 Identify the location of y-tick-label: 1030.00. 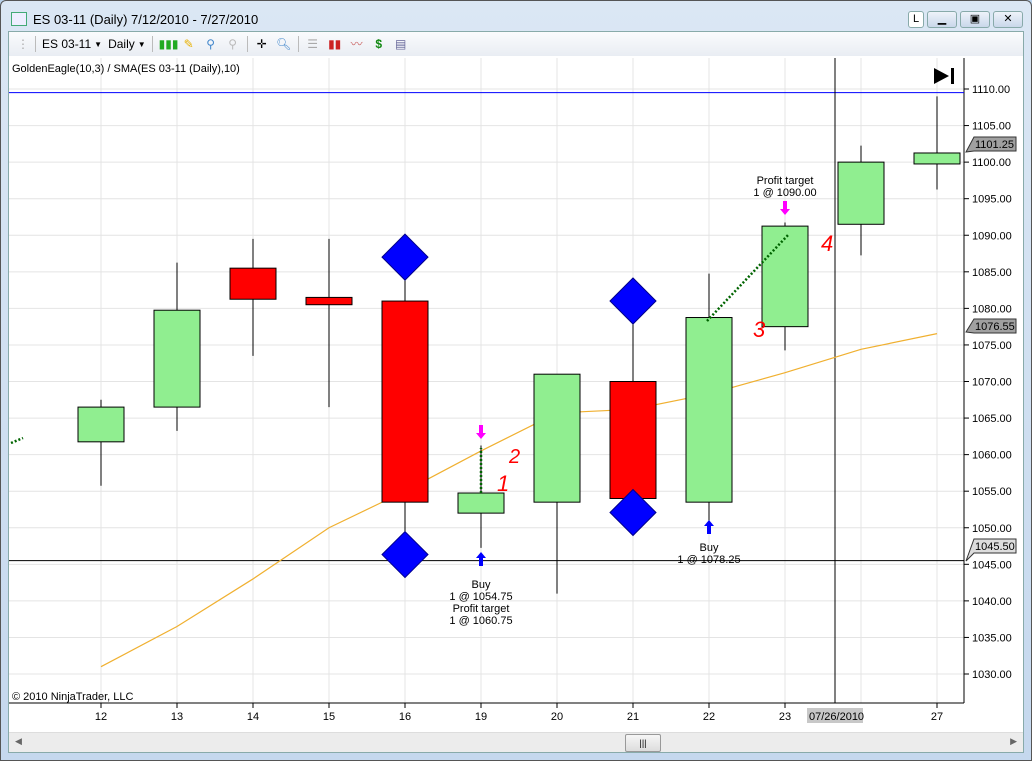
(992, 675).